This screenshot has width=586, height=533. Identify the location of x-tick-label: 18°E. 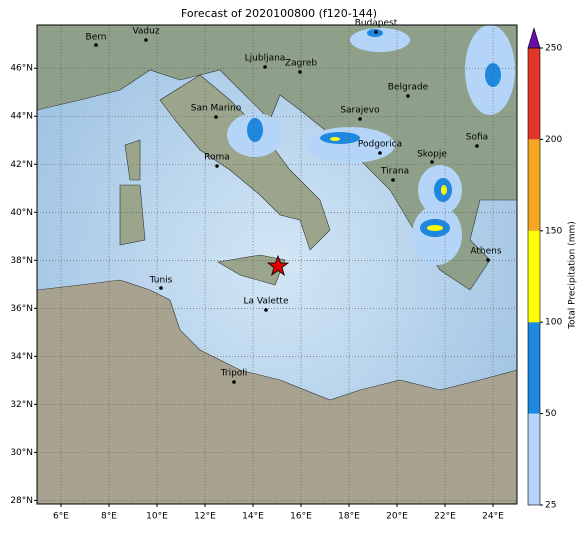
(349, 517).